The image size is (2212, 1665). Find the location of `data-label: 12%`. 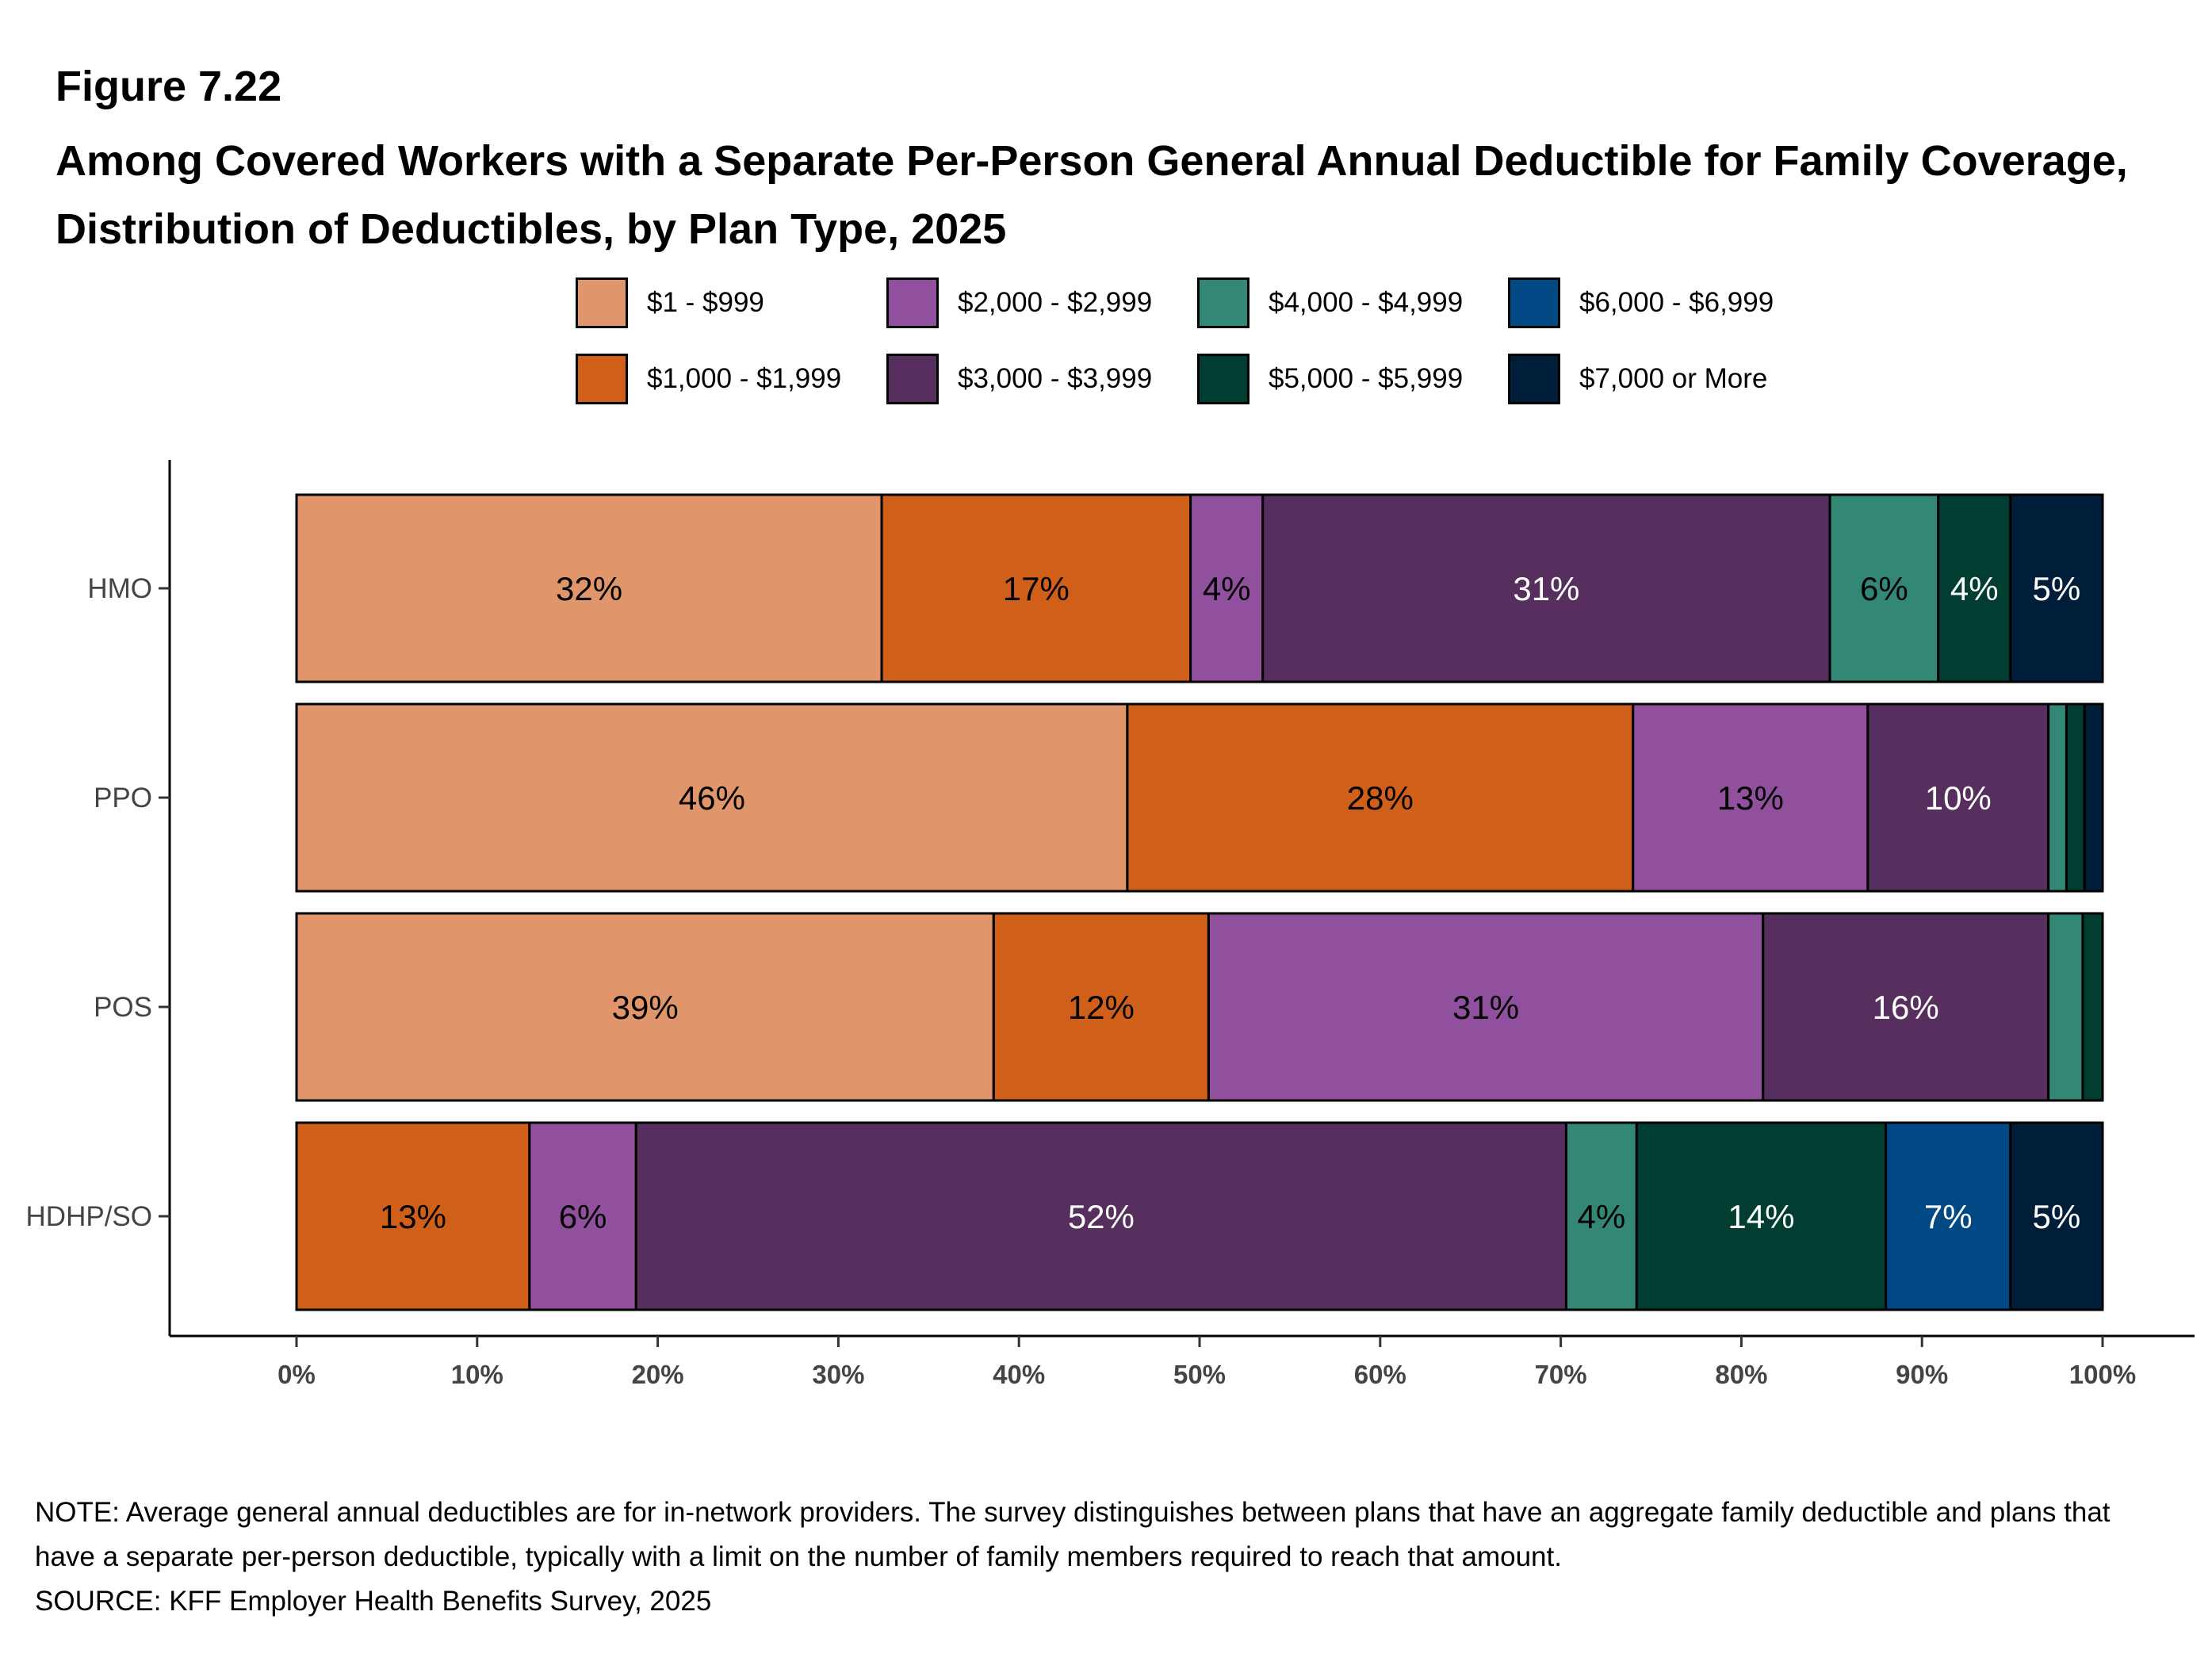

data-label: 12% is located at coordinates (1101, 1007).